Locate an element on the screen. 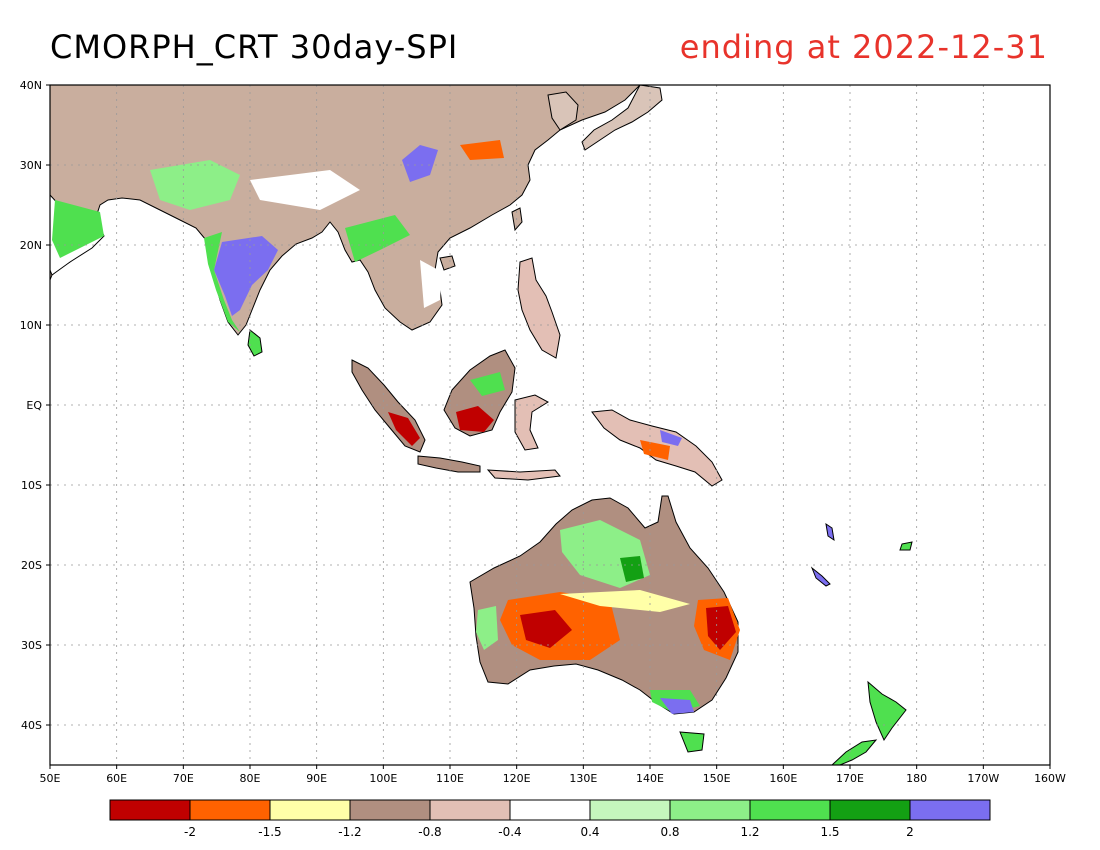 The height and width of the screenshot is (850, 1100). aus-green-west is located at coordinates (487, 628).